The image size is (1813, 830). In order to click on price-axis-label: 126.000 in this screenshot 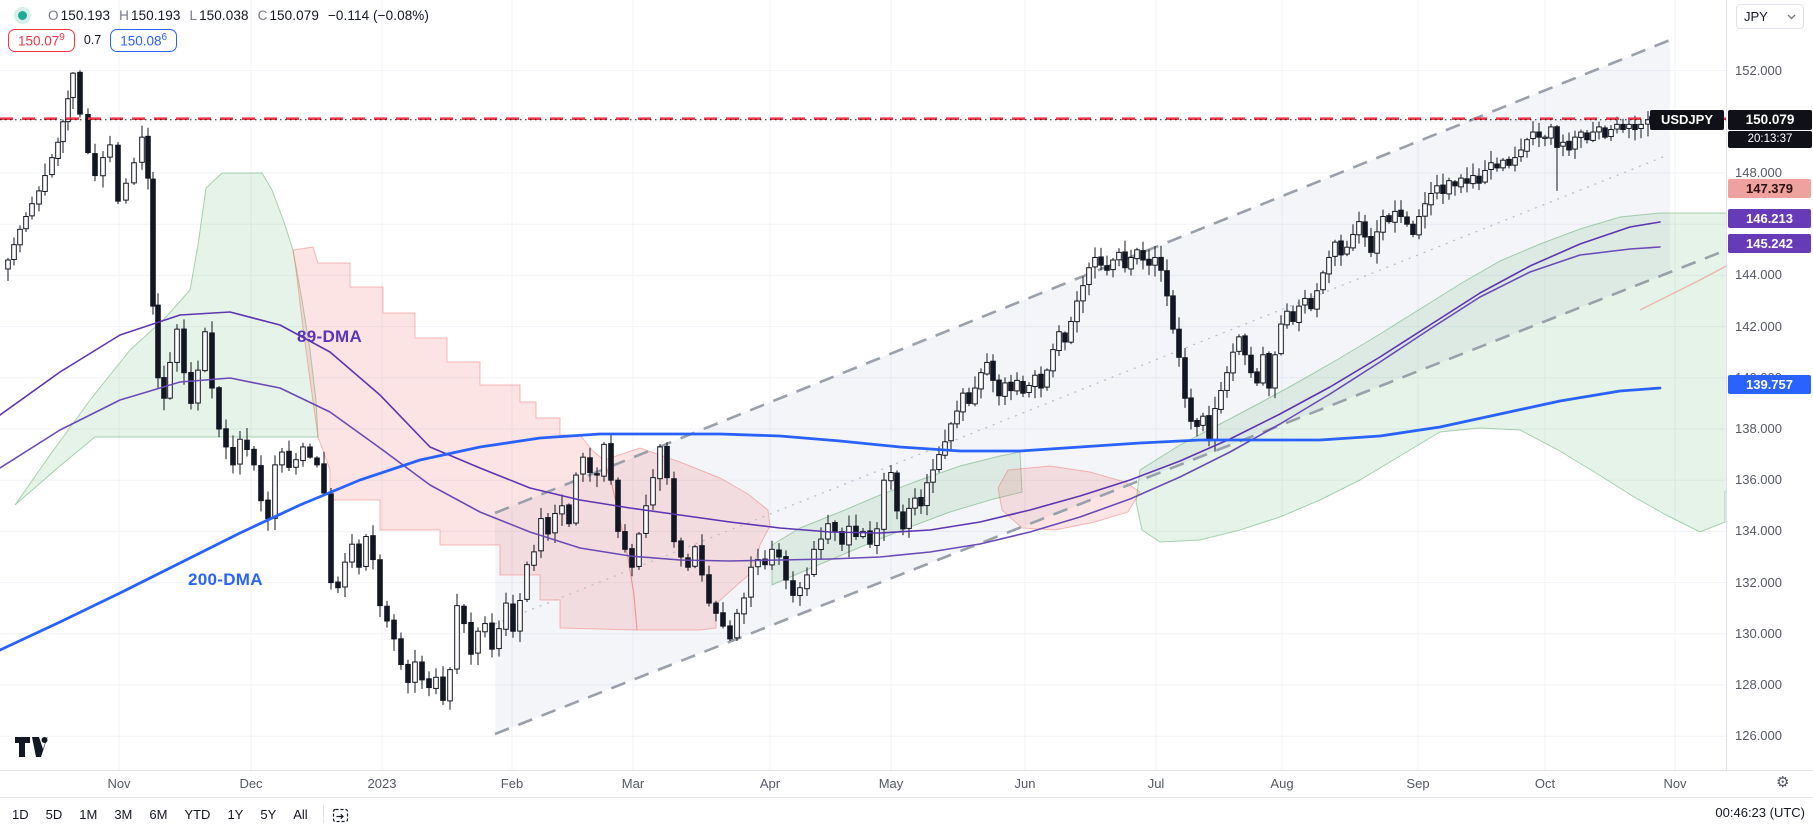, I will do `click(1758, 736)`.